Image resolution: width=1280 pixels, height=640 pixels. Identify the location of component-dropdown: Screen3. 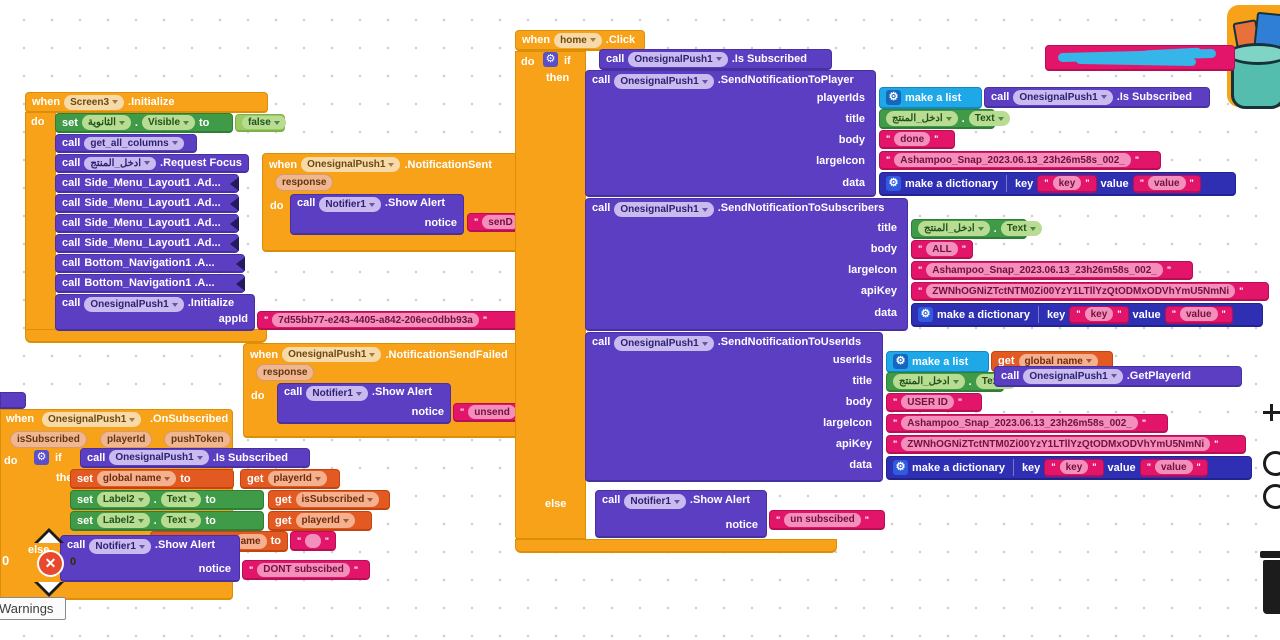
(94, 102).